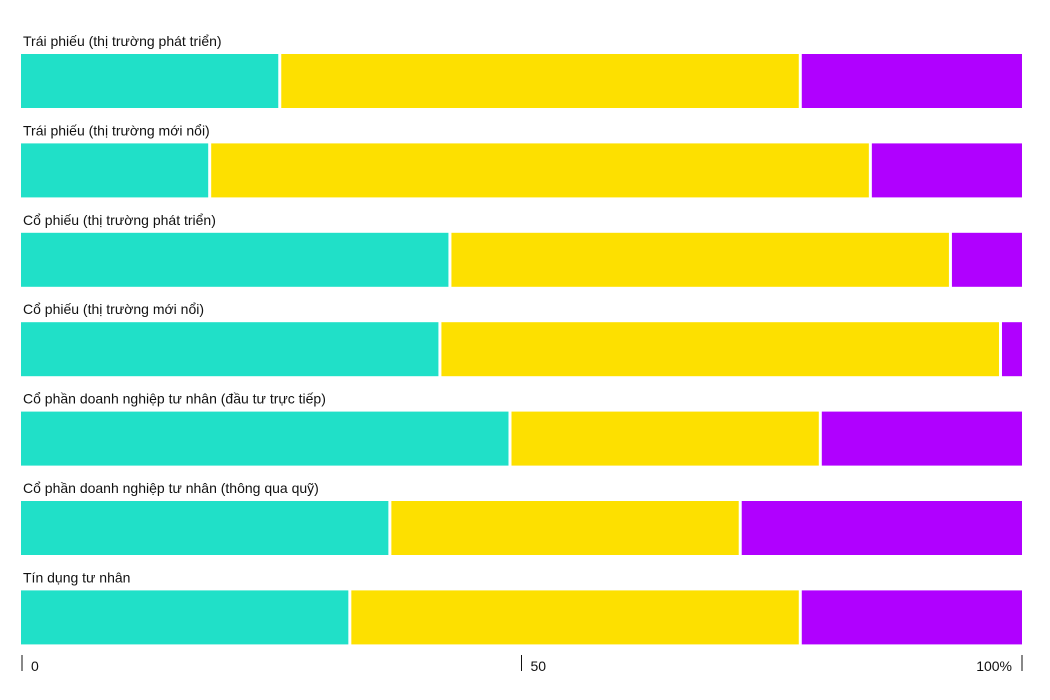 Image resolution: width=1050 pixels, height=700 pixels. Describe the element at coordinates (116, 130) in the screenshot. I see `category-label: Trái phiếu (thị trường mới nổi)` at that location.